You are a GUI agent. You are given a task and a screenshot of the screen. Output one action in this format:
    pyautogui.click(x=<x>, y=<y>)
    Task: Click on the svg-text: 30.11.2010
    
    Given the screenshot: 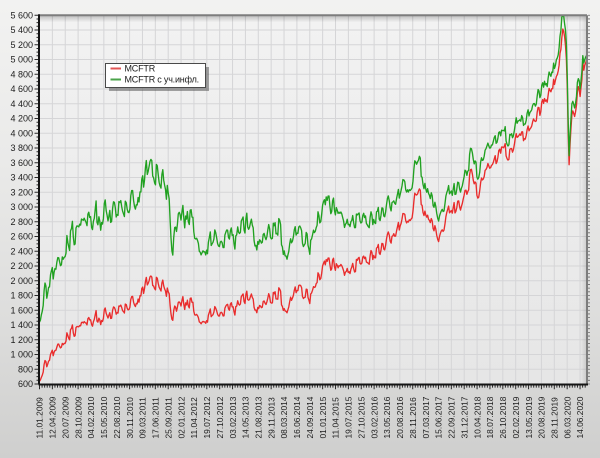 What is the action you would take?
    pyautogui.click(x=130, y=418)
    